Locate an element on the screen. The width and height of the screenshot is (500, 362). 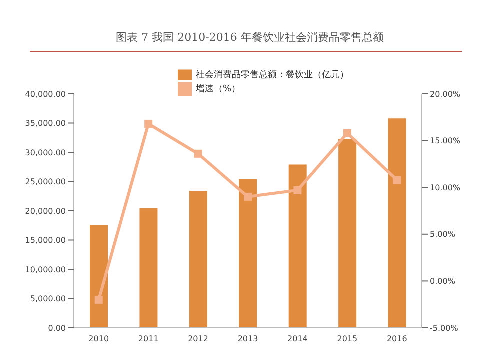
y2-tick-label: 5.00% is located at coordinates (443, 235).